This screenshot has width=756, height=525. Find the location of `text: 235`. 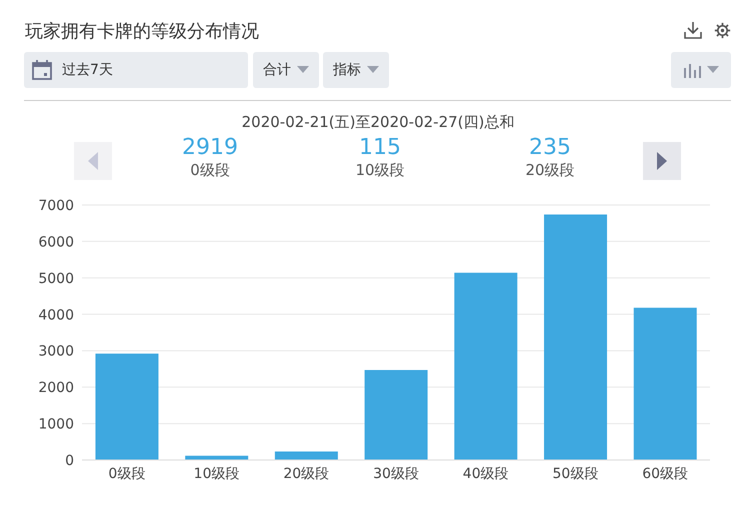

text: 235 is located at coordinates (550, 148).